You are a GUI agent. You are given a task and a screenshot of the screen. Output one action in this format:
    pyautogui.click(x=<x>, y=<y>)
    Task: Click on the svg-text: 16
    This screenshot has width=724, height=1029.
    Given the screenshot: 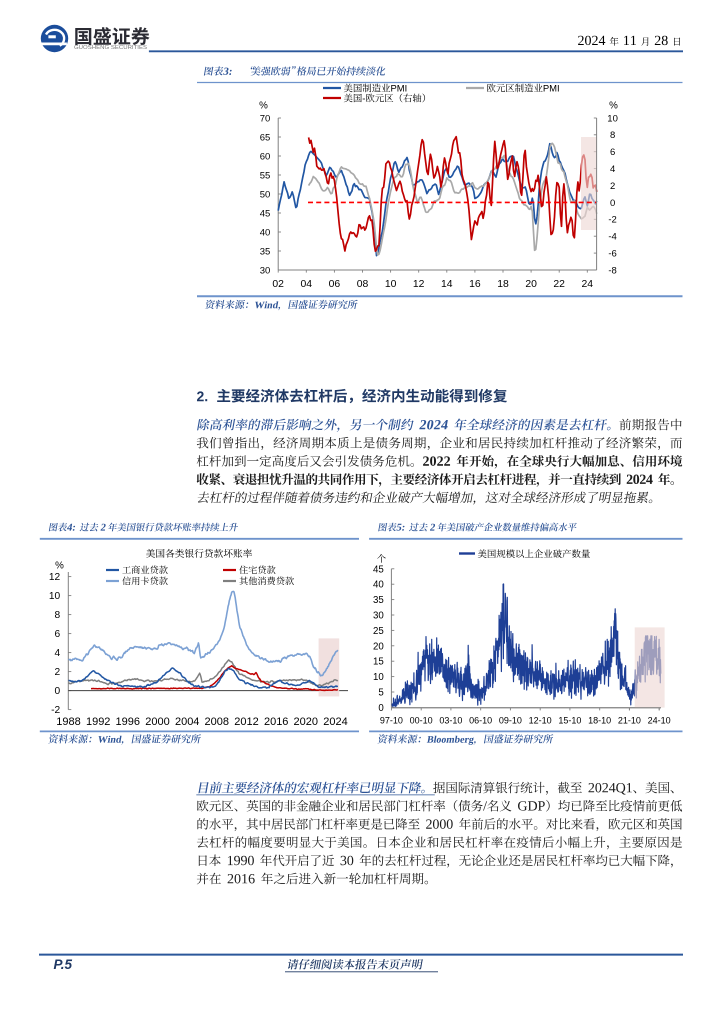 What is the action you would take?
    pyautogui.click(x=475, y=284)
    